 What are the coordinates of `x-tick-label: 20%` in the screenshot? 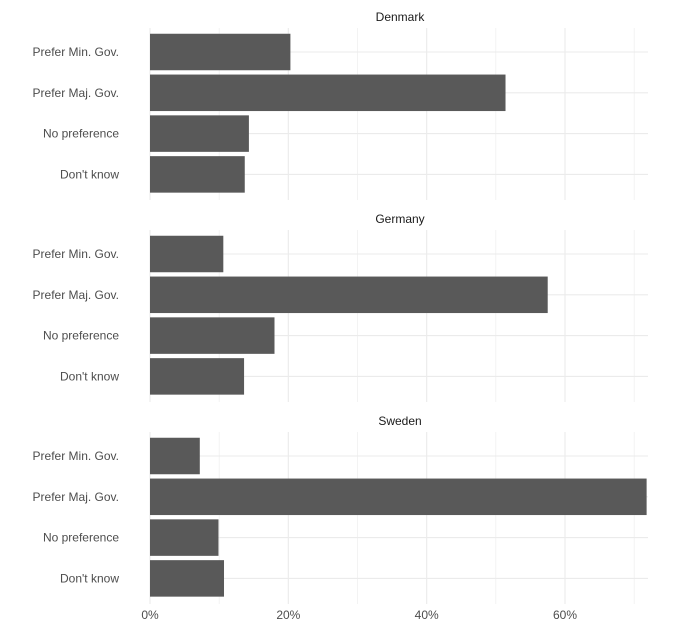 It's located at (288, 615).